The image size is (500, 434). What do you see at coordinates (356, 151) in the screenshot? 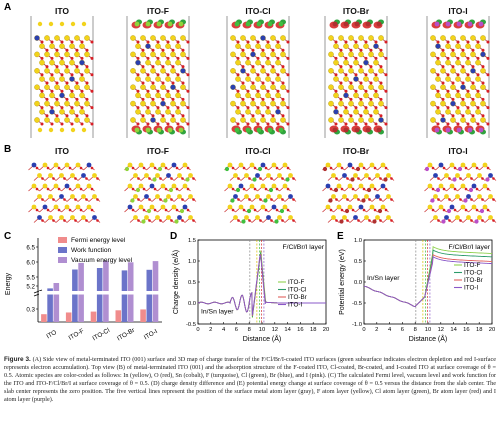
I see `panel-b-title-ito-br: ITO-Br` at bounding box center [356, 151].